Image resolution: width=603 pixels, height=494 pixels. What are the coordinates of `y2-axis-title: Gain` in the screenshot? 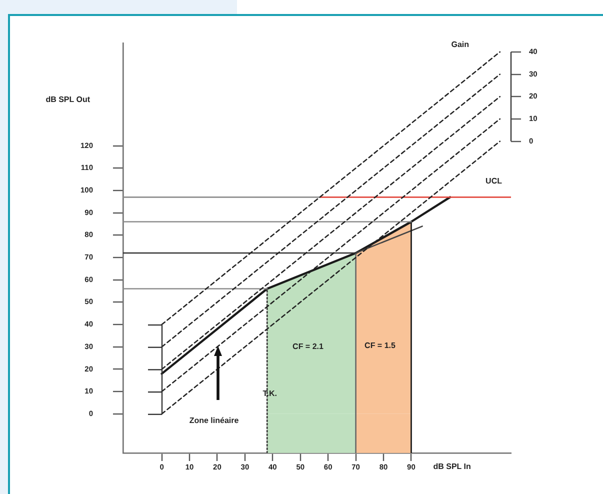 It's located at (460, 45).